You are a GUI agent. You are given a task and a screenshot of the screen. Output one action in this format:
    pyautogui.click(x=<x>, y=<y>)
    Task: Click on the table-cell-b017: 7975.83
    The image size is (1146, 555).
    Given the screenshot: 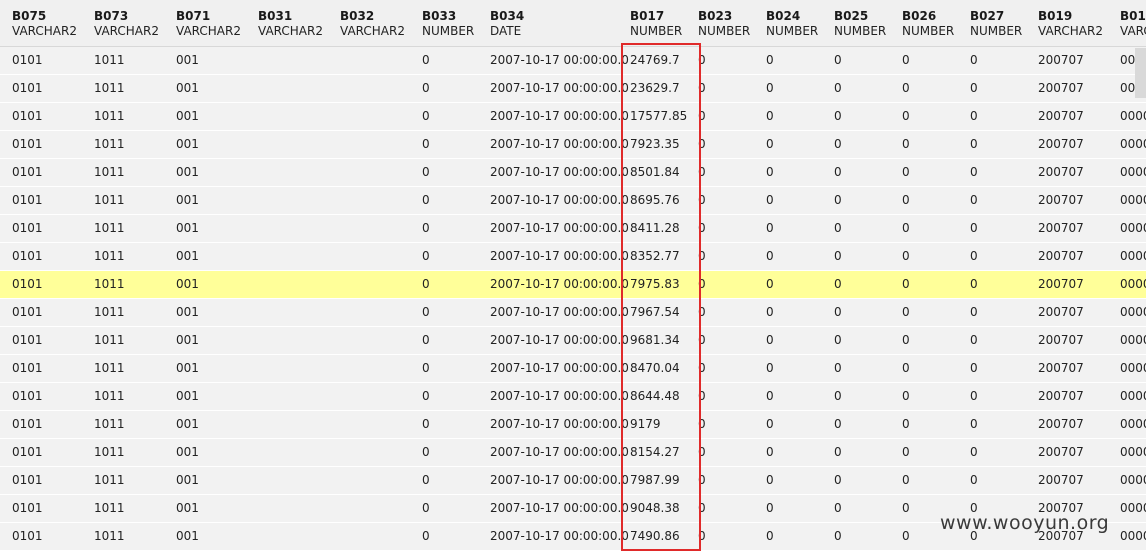 What is the action you would take?
    pyautogui.click(x=655, y=284)
    